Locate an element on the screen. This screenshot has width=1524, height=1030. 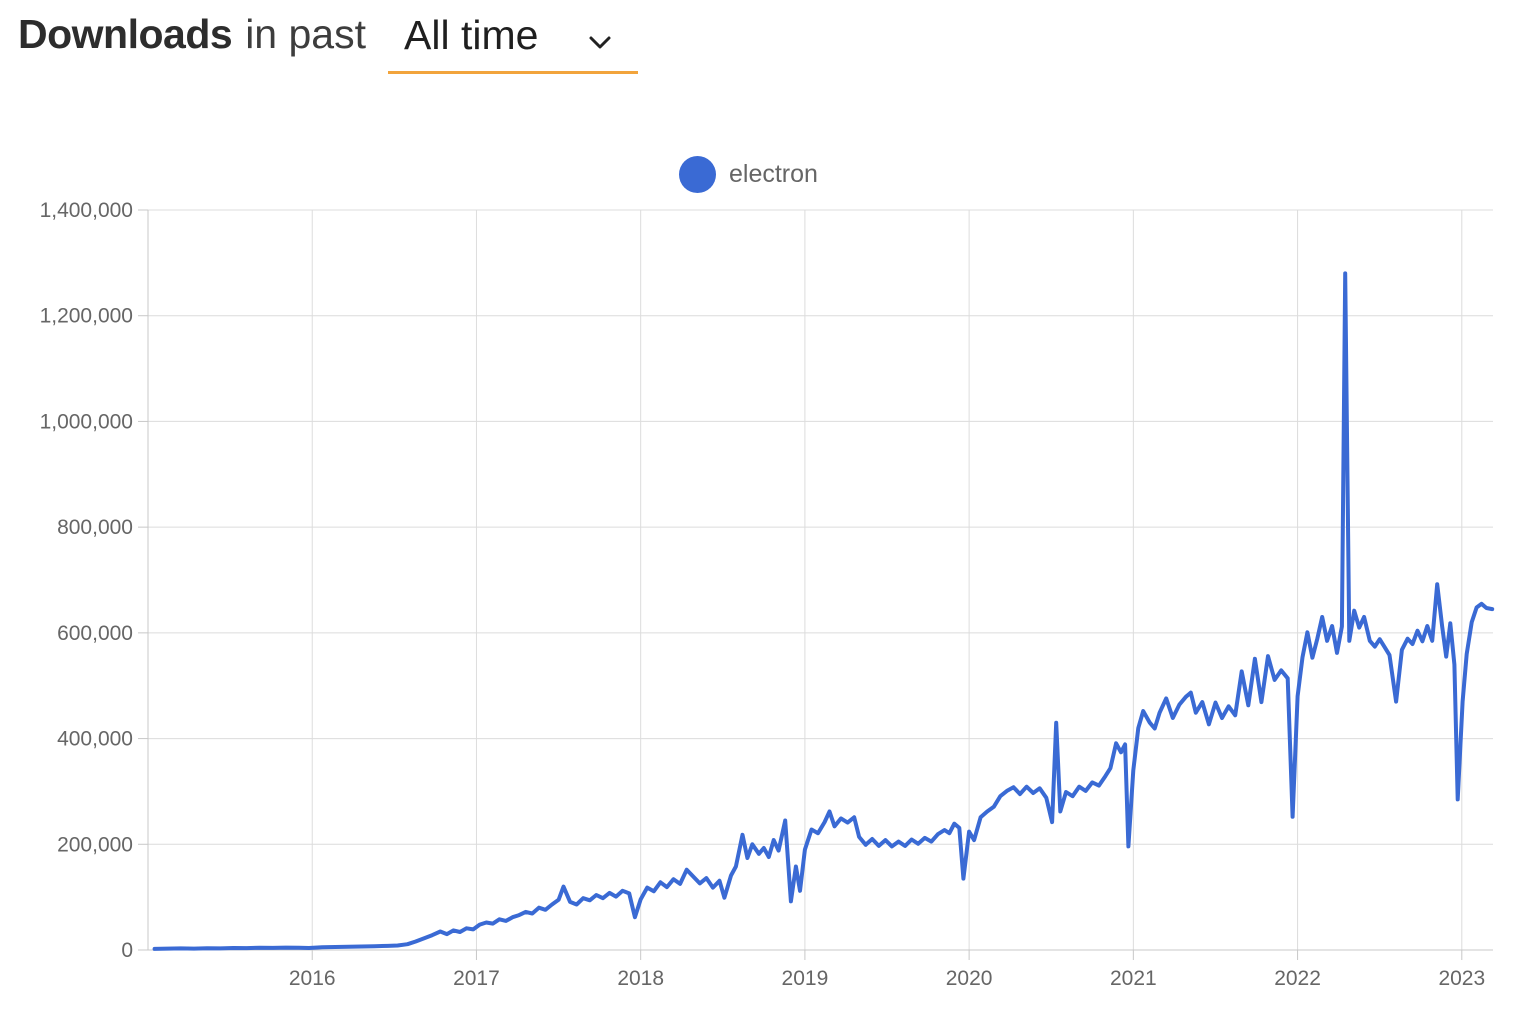
y-axis-label: 800,000 is located at coordinates (95, 527).